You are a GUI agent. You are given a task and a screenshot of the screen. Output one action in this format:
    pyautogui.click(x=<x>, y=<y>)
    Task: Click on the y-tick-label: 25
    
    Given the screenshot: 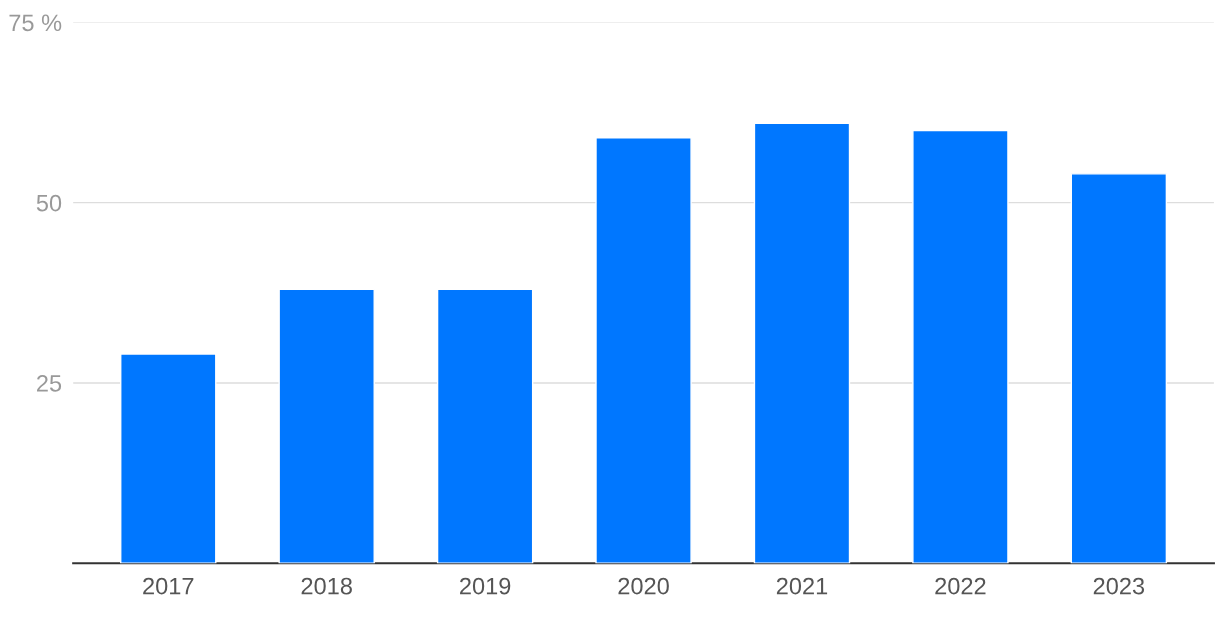 What is the action you would take?
    pyautogui.click(x=49, y=383)
    